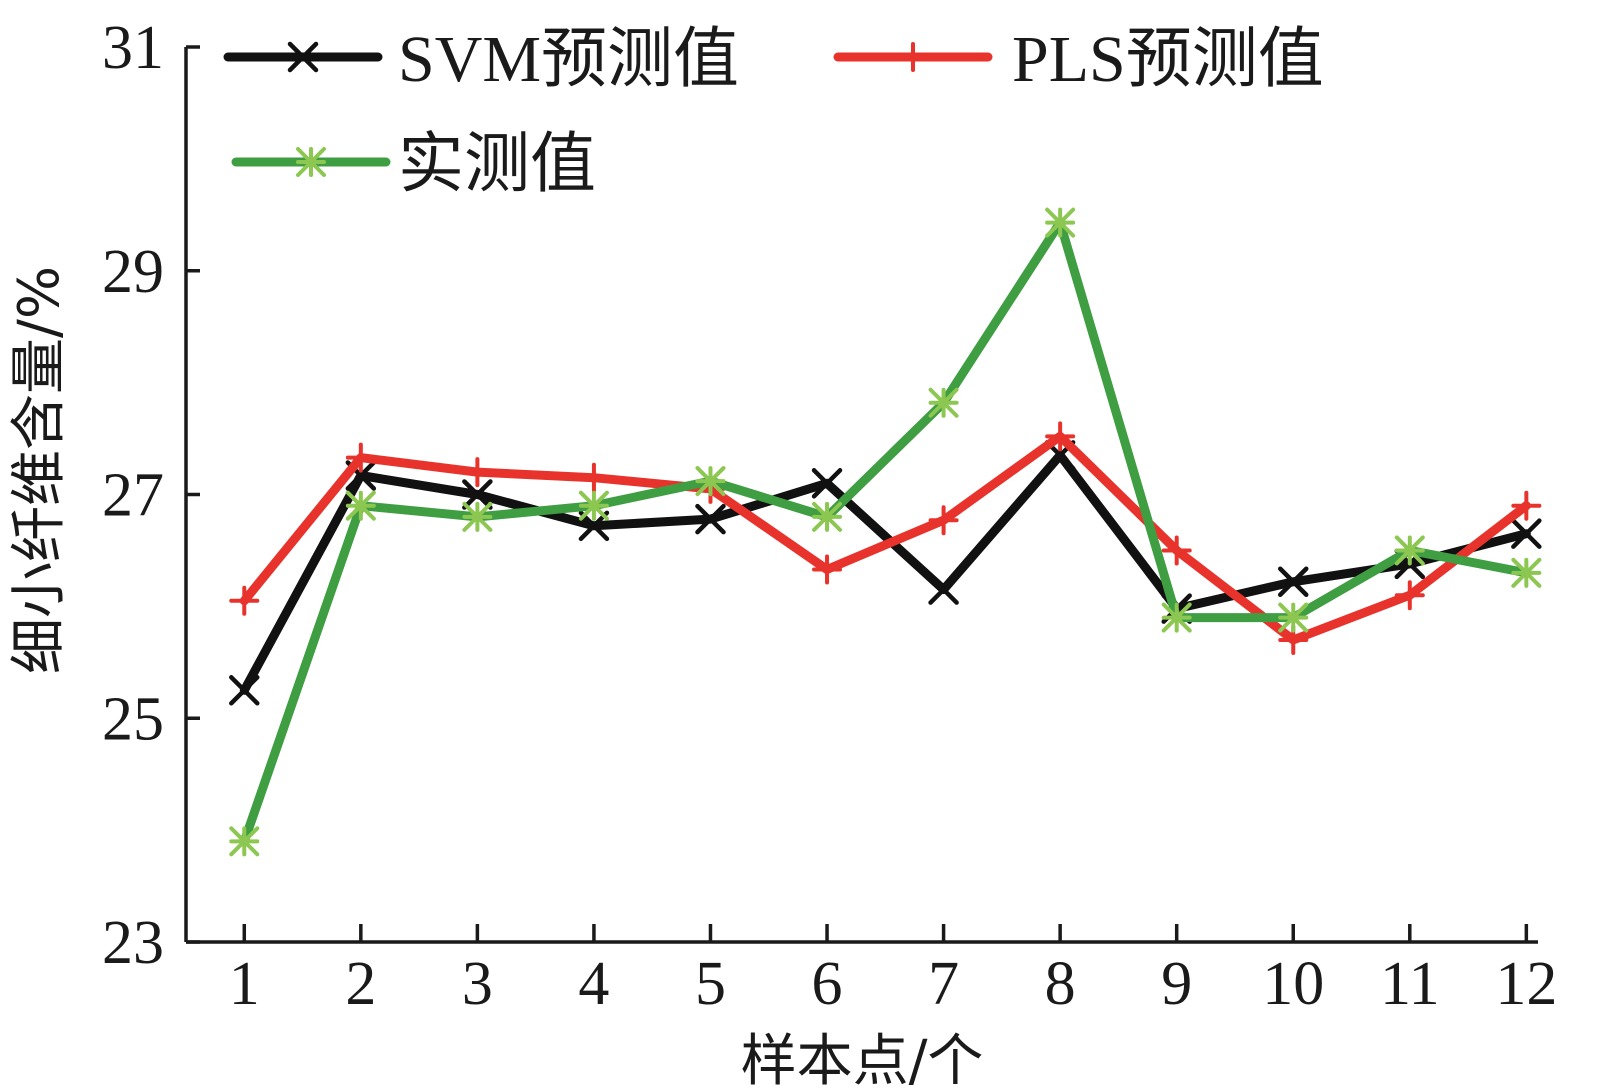  What do you see at coordinates (133, 48) in the screenshot?
I see `y-tick-label: 31` at bounding box center [133, 48].